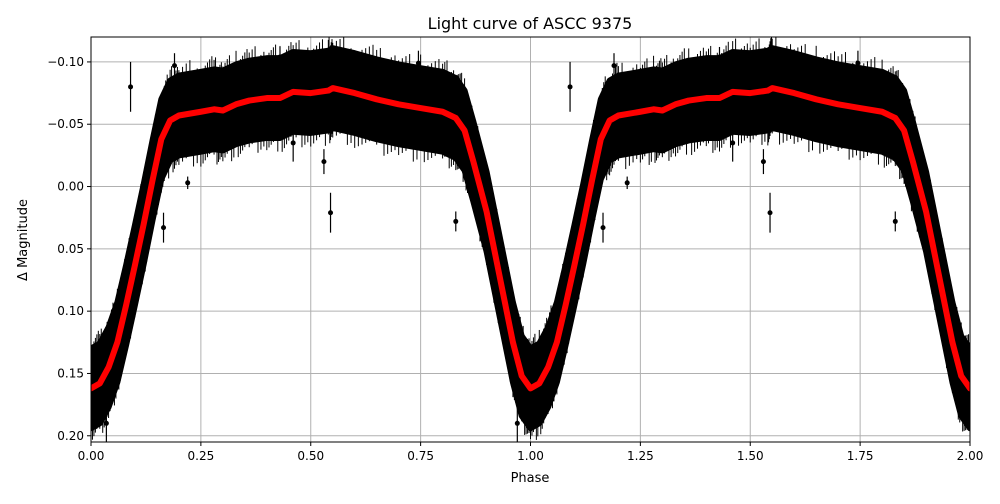  Describe the element at coordinates (70, 187) in the screenshot. I see `y-tick-label: 0.00` at that location.